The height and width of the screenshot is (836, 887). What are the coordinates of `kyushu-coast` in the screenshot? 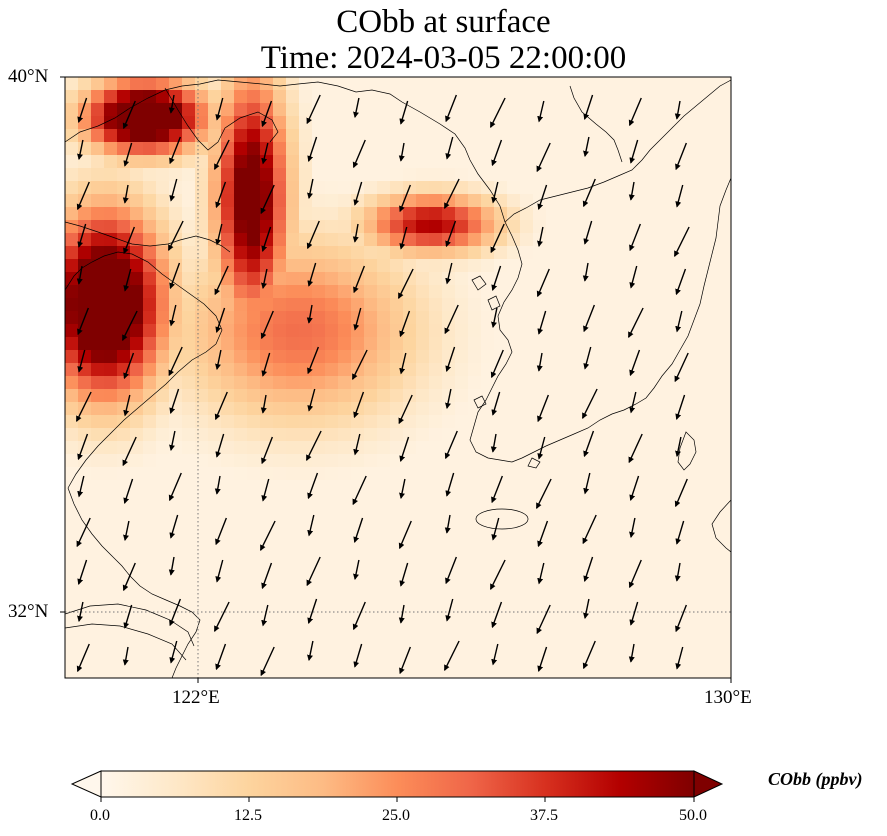 It's located at (721, 526).